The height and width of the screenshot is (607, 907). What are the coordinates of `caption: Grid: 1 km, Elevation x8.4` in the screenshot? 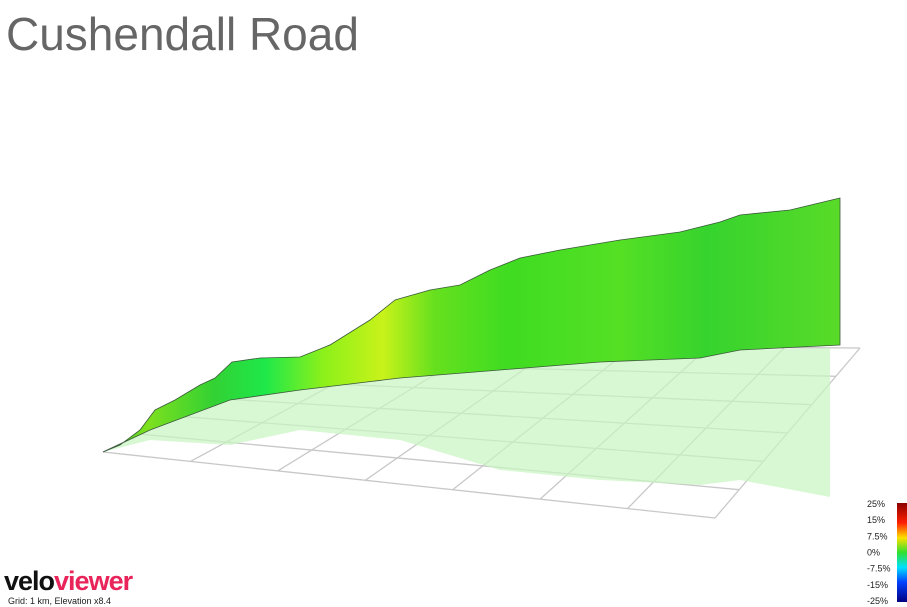 It's located at (59, 601).